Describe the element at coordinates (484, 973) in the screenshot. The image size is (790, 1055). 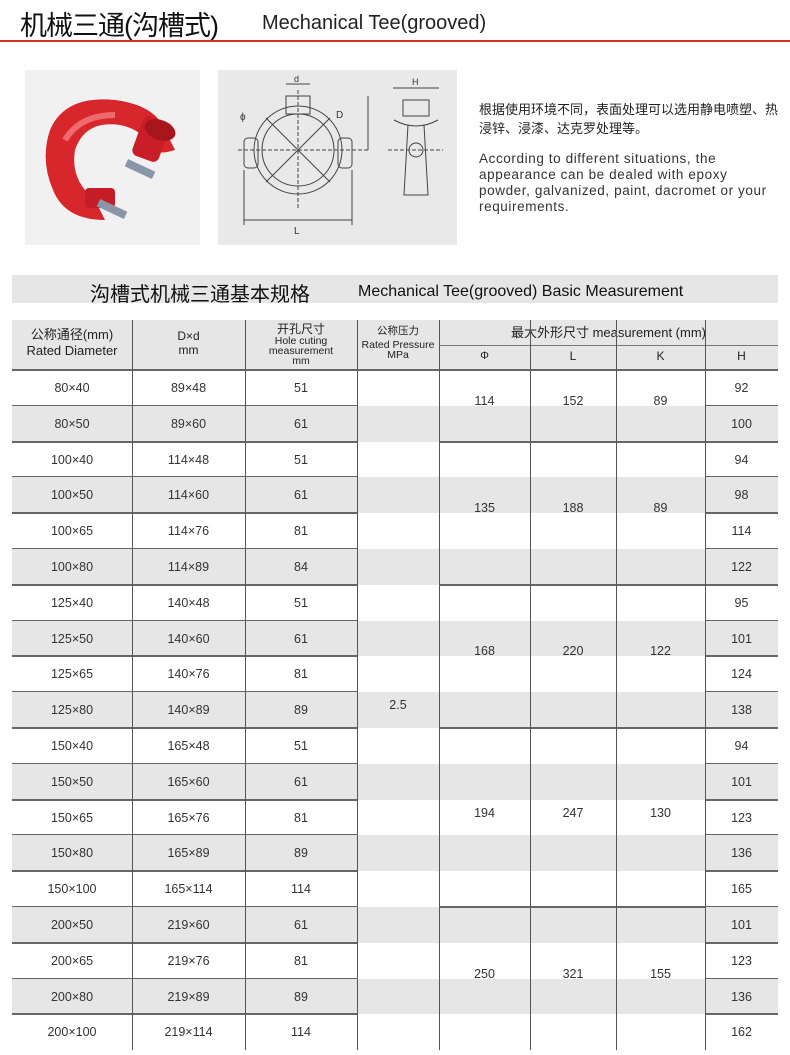
I see `cell-phi: 250` at that location.